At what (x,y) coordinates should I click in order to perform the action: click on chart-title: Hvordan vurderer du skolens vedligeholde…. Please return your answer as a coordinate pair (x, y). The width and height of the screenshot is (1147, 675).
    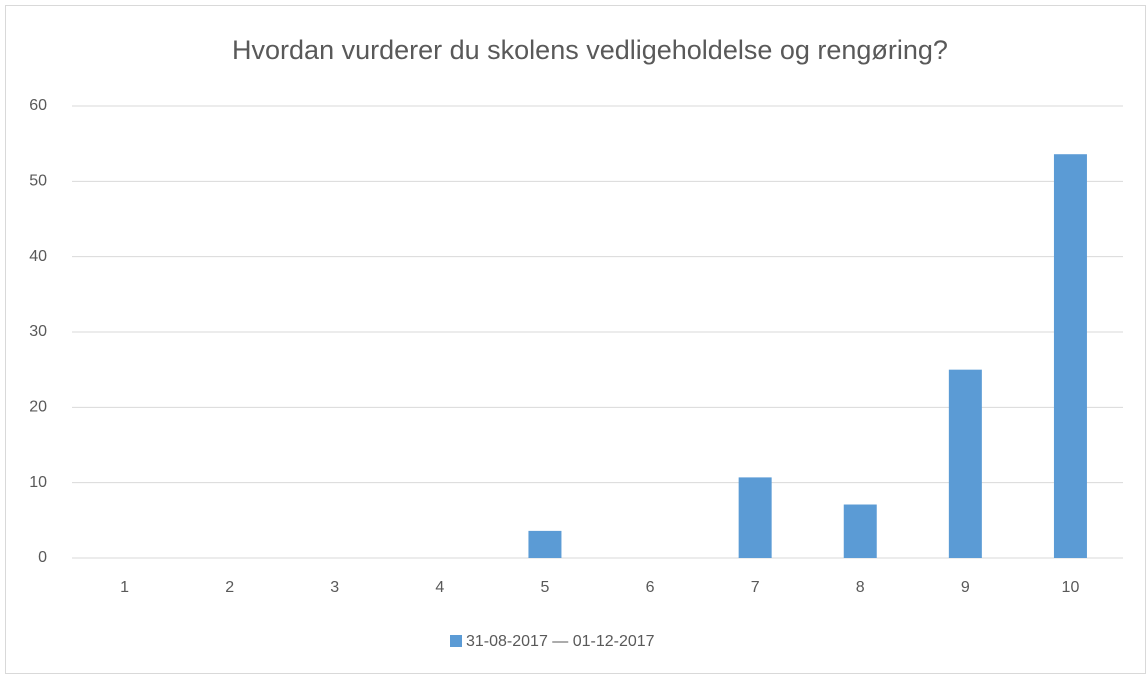
    Looking at the image, I should click on (590, 50).